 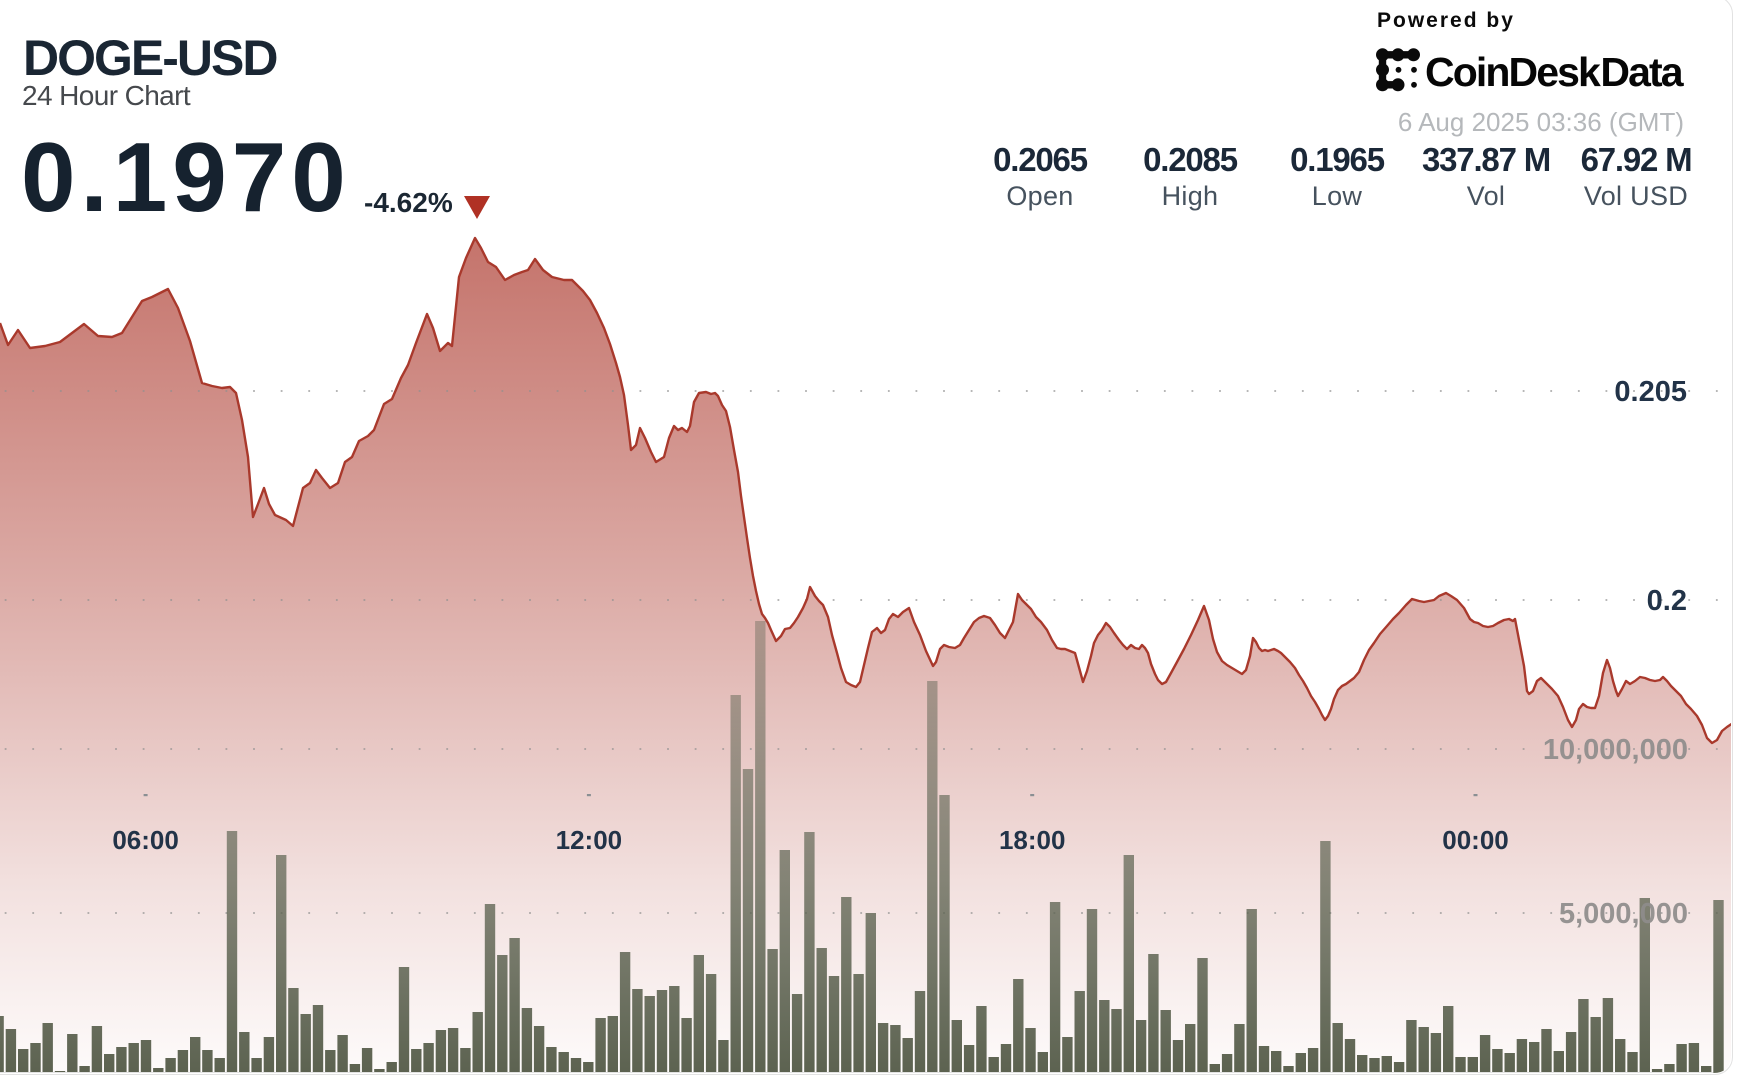 I want to click on svg-text: 0.205, so click(x=1650, y=392).